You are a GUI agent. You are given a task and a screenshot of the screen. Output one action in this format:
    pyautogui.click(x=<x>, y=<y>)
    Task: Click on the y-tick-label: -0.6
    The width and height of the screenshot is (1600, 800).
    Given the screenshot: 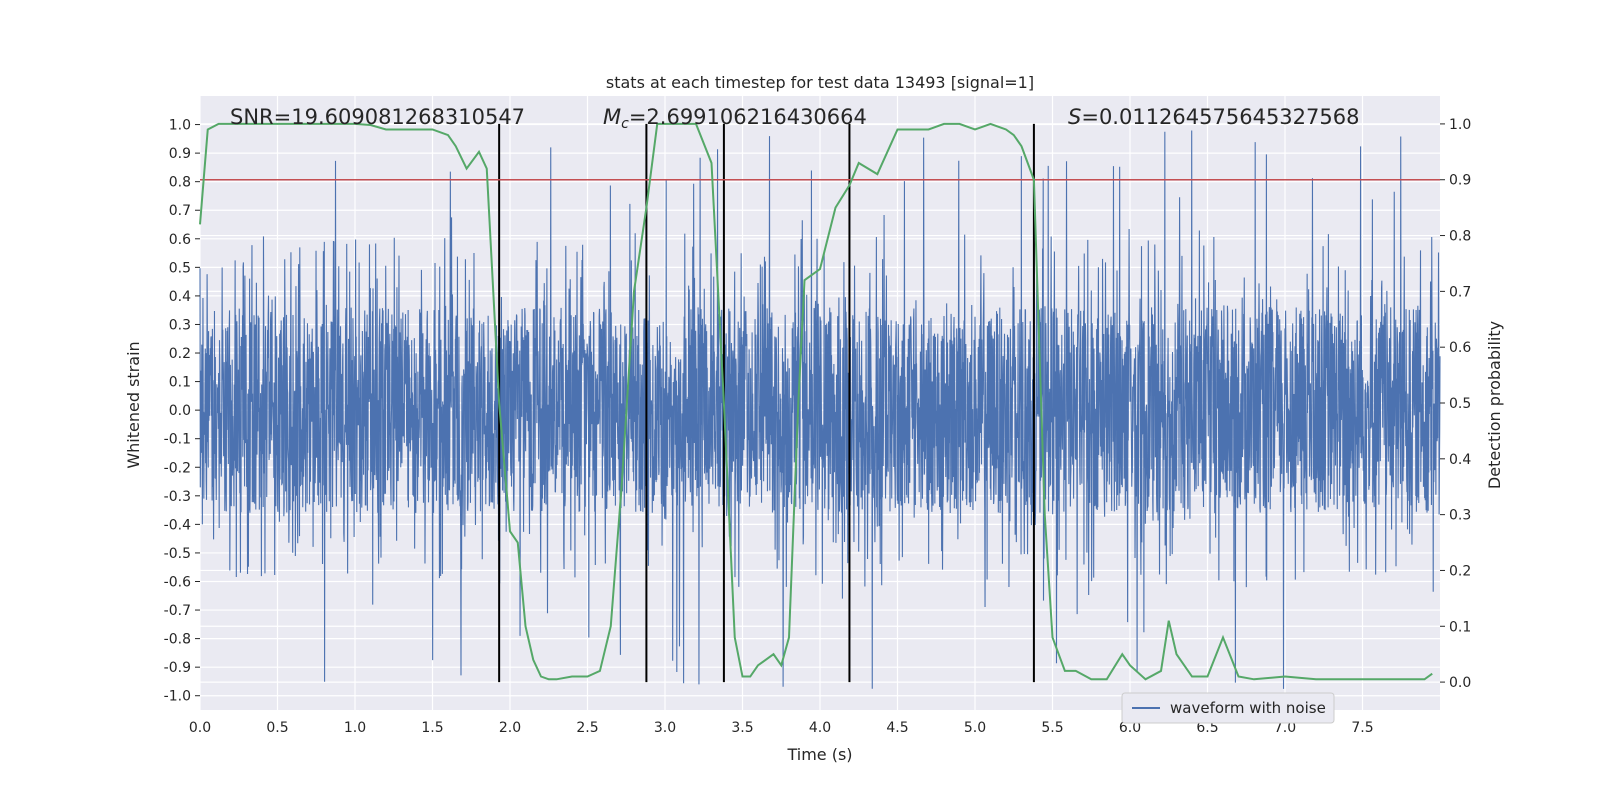 What is the action you would take?
    pyautogui.click(x=177, y=582)
    